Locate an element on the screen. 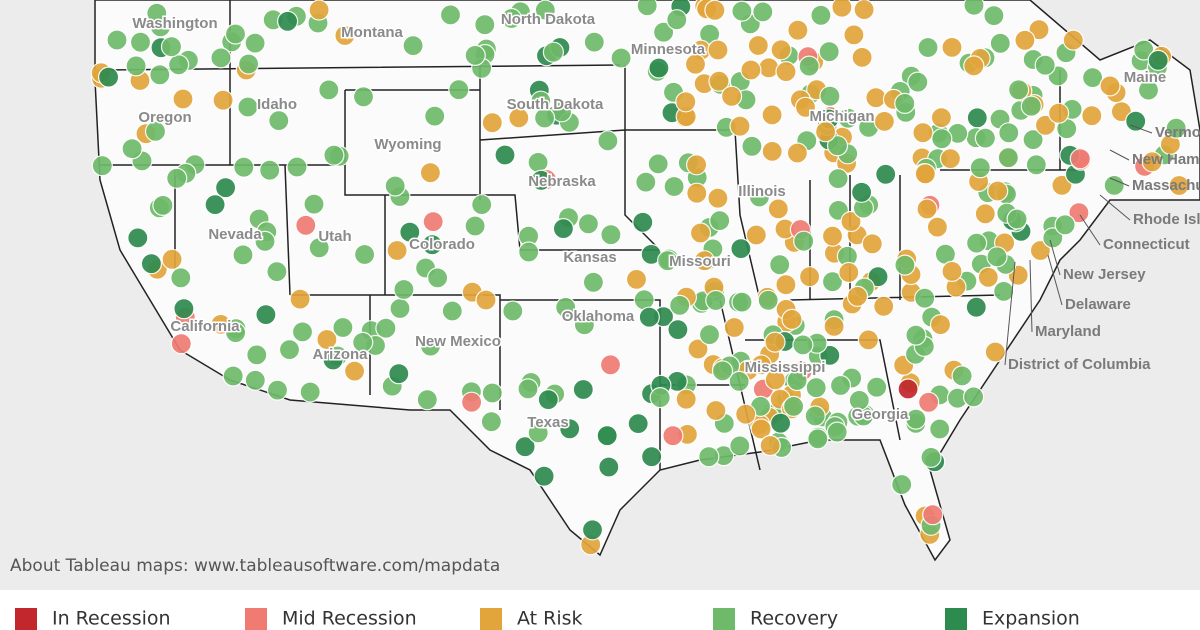  state-label: South Dakota is located at coordinates (555, 104).